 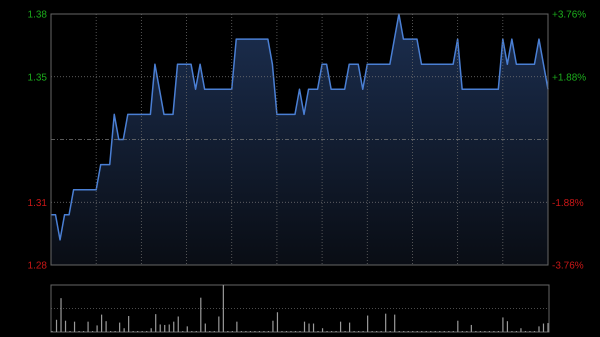 I want to click on y2-tick-label: +3.76%, so click(x=569, y=15).